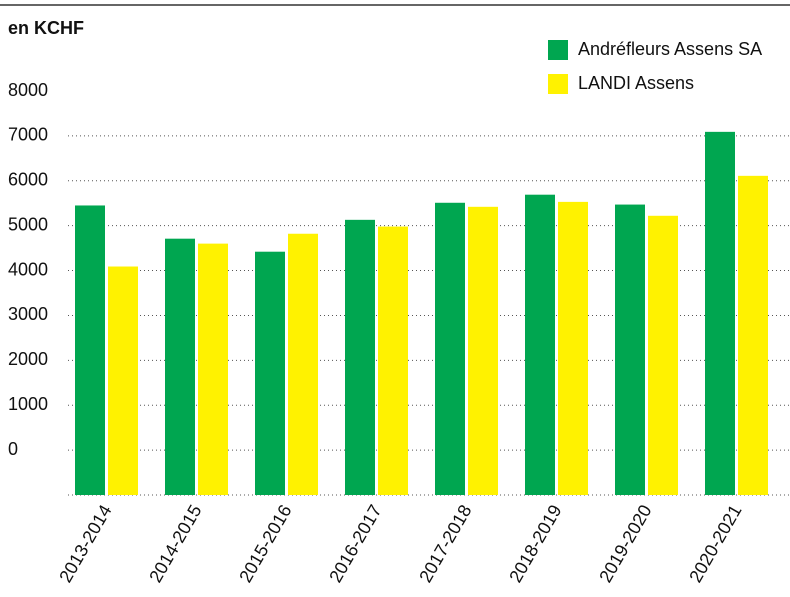 Image resolution: width=790 pixels, height=597 pixels. I want to click on y-tick-label: 5000, so click(28, 224).